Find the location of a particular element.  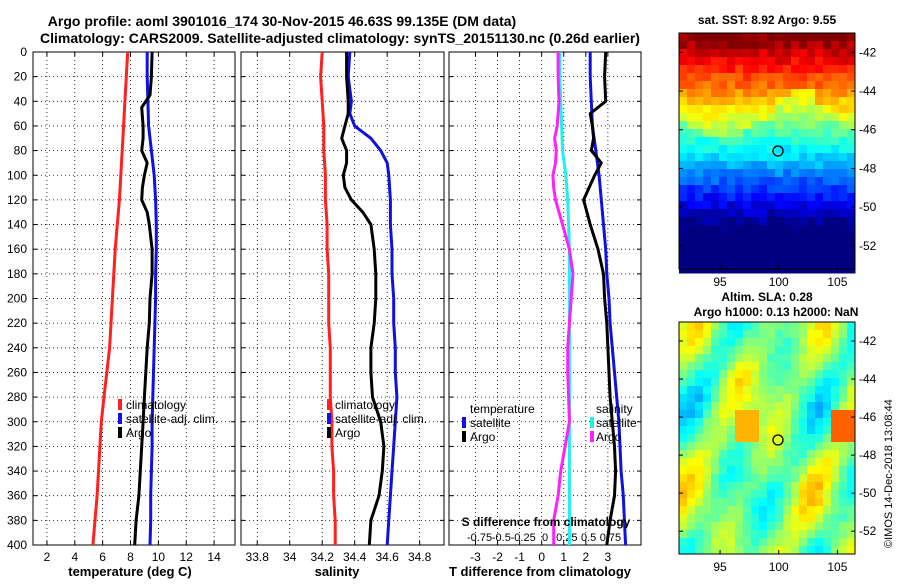

series-line-climatology is located at coordinates (328, 298).